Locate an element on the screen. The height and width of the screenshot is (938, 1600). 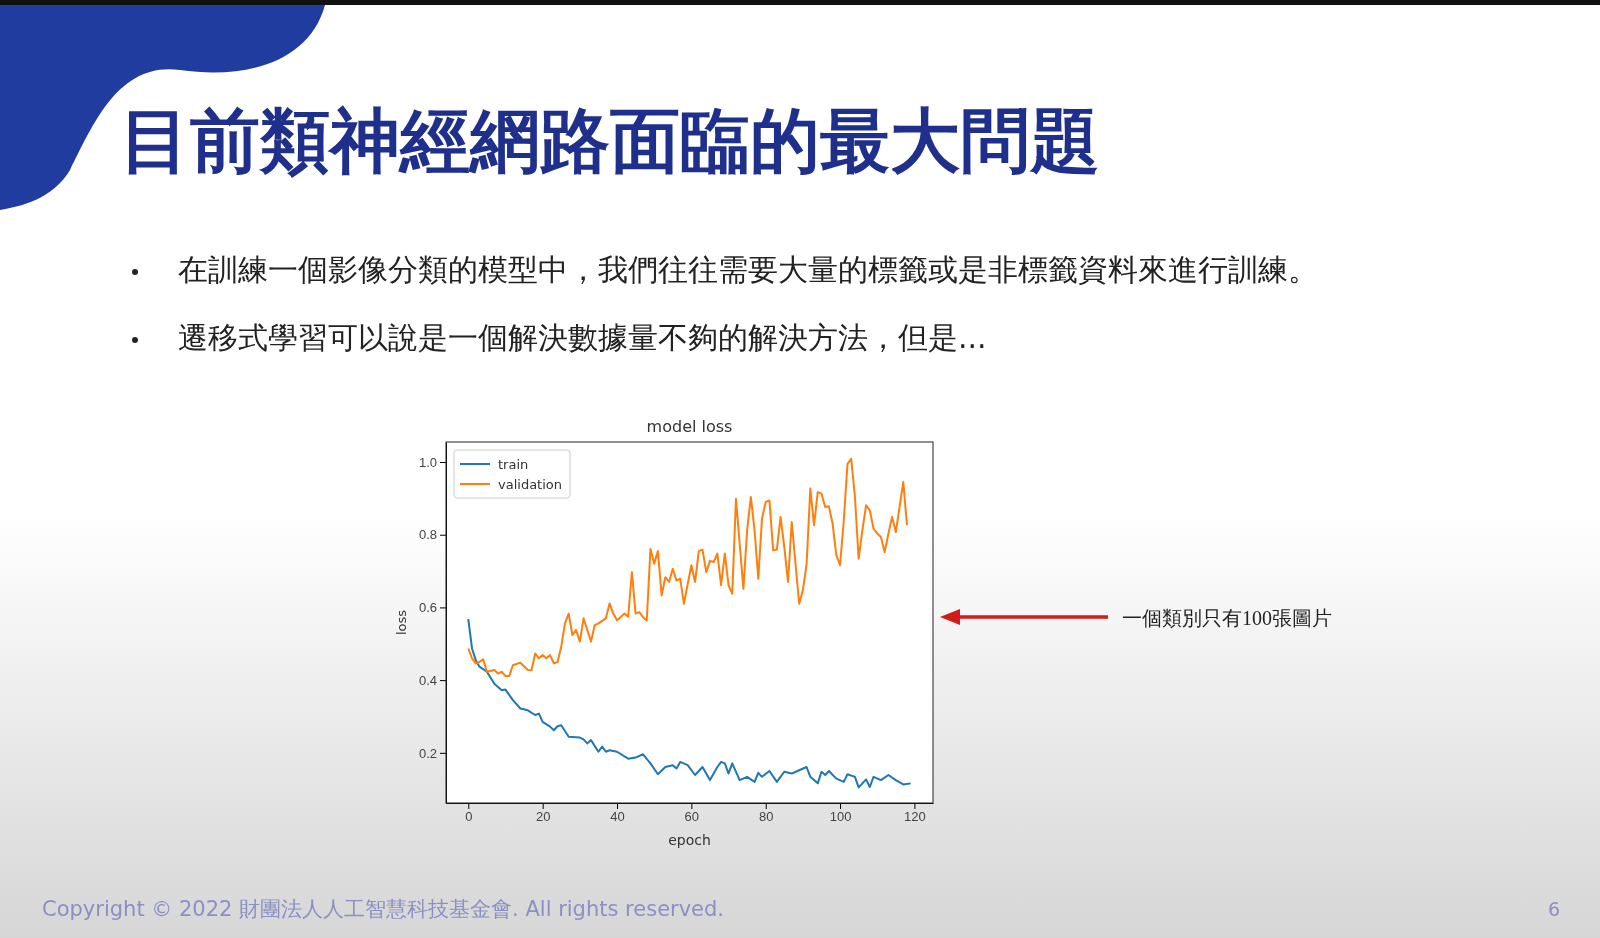
chart-title: 目前類神經網路面臨的最大問題 is located at coordinates (610, 141).